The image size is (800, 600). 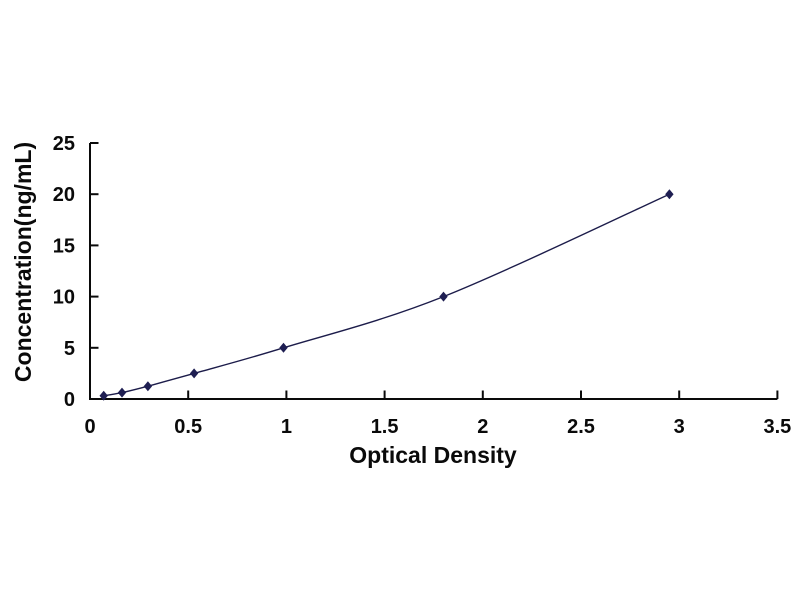 I want to click on svg-text: 25, so click(x=64, y=144).